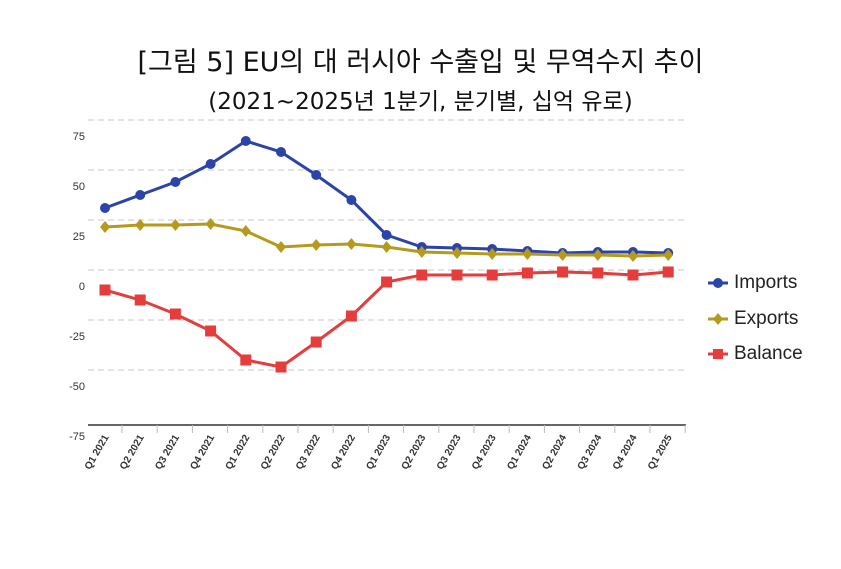 The image size is (841, 569). What do you see at coordinates (308, 452) in the screenshot?
I see `x-tick-label: Q3 2022` at bounding box center [308, 452].